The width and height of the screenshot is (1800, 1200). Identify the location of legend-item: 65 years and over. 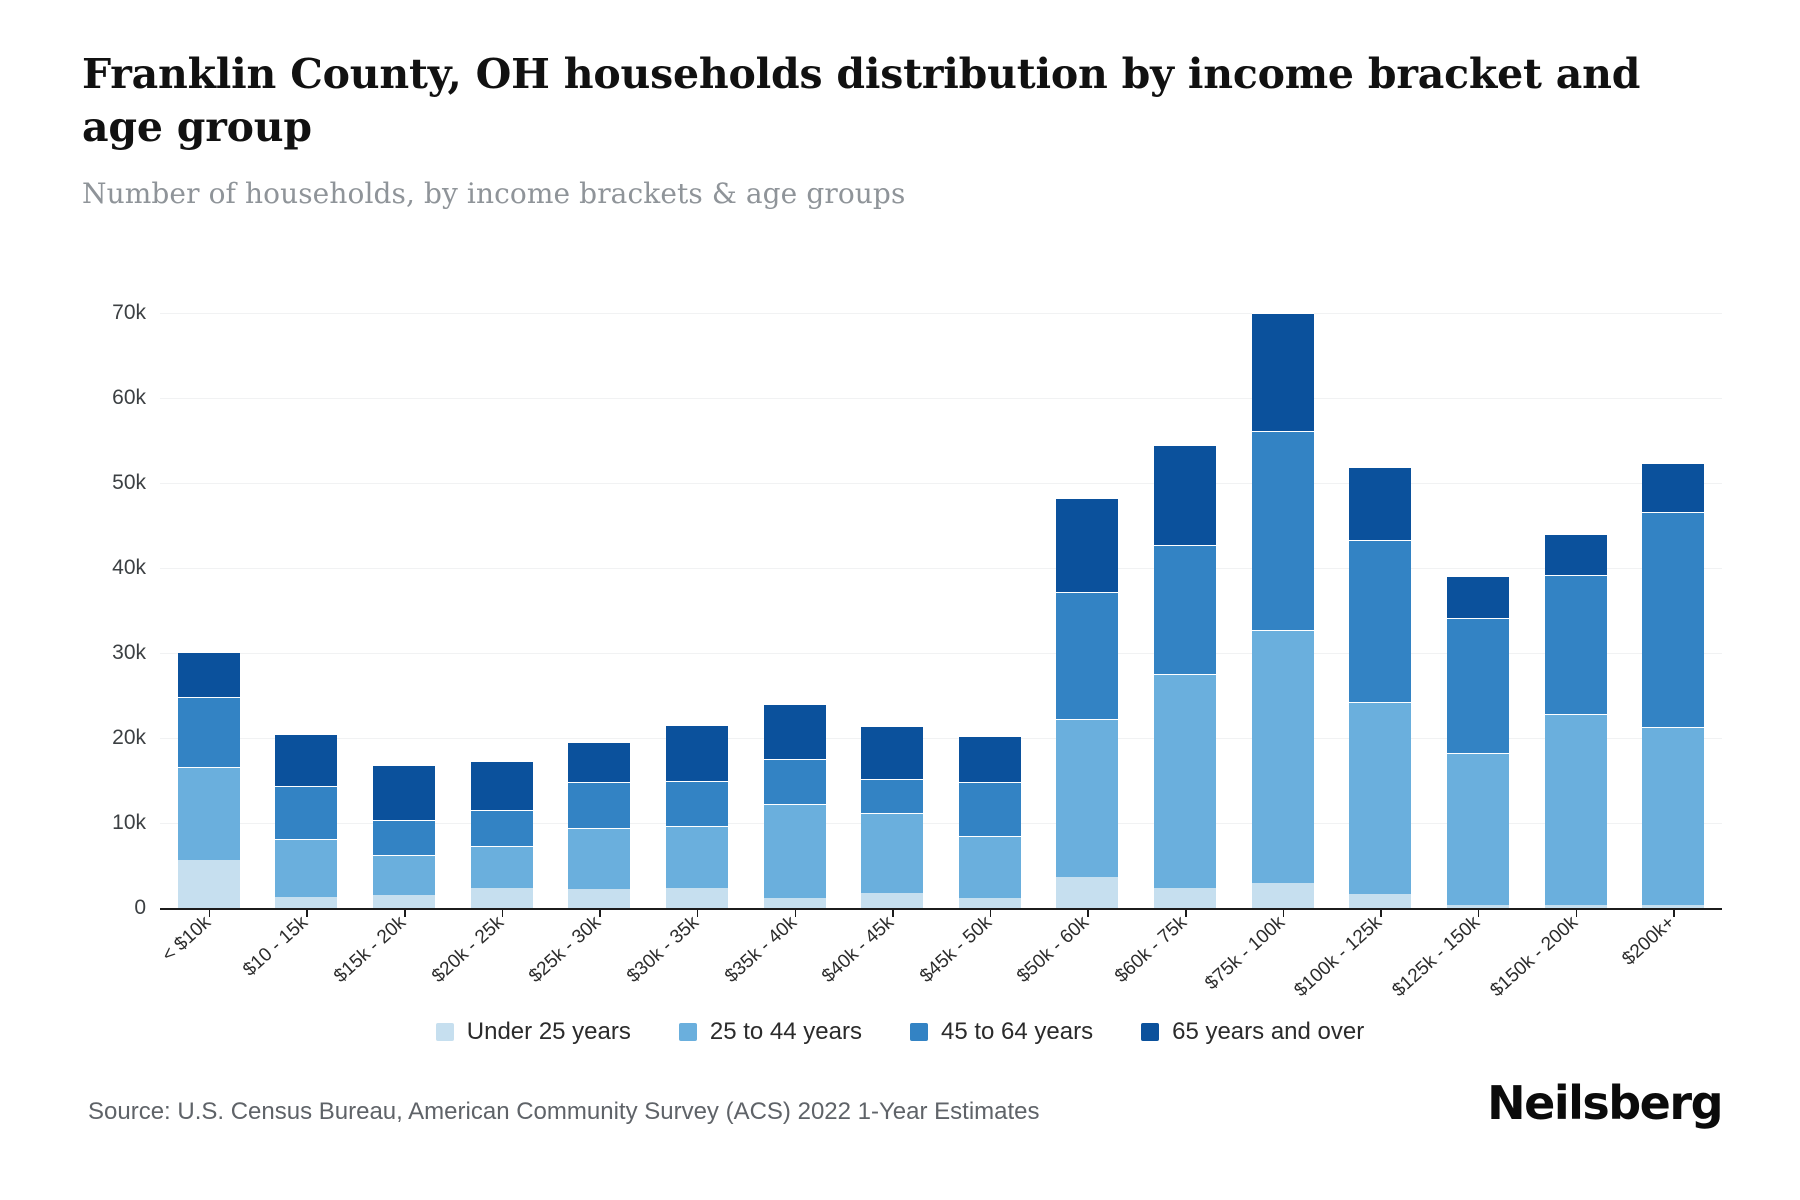
(1252, 1032).